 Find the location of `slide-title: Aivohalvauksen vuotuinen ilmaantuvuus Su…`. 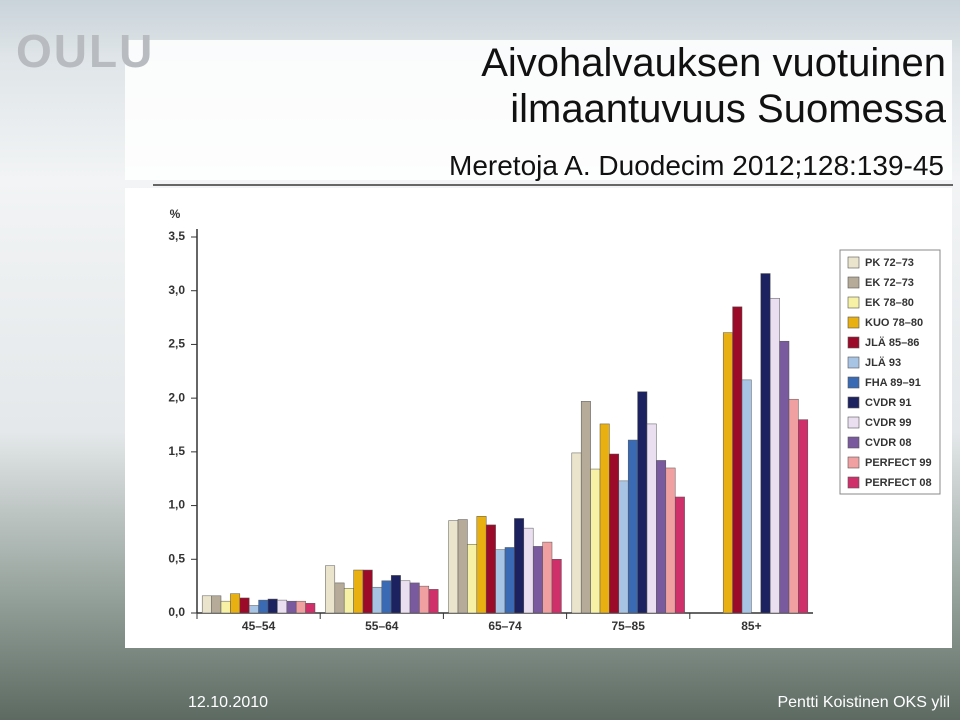

slide-title: Aivohalvauksen vuotuinen ilmaantuvuus Su… is located at coordinates (713, 86).